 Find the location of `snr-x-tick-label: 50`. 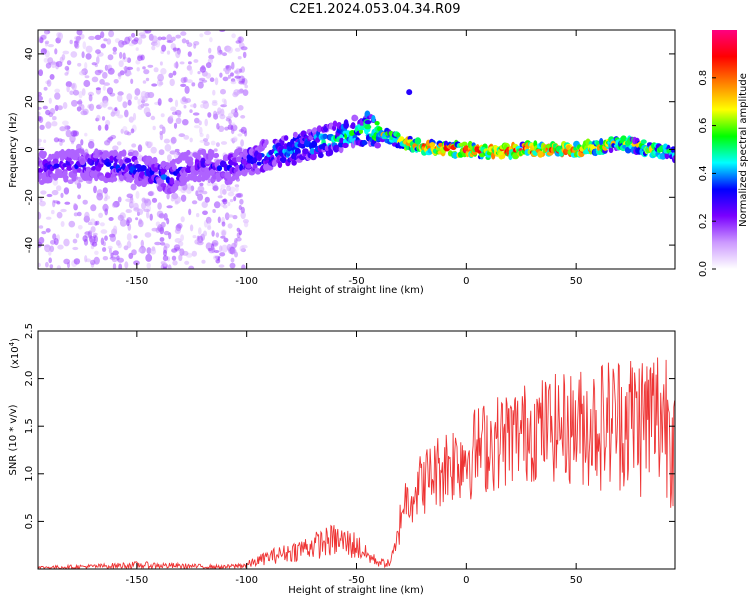

snr-x-tick-label: 50 is located at coordinates (576, 580).